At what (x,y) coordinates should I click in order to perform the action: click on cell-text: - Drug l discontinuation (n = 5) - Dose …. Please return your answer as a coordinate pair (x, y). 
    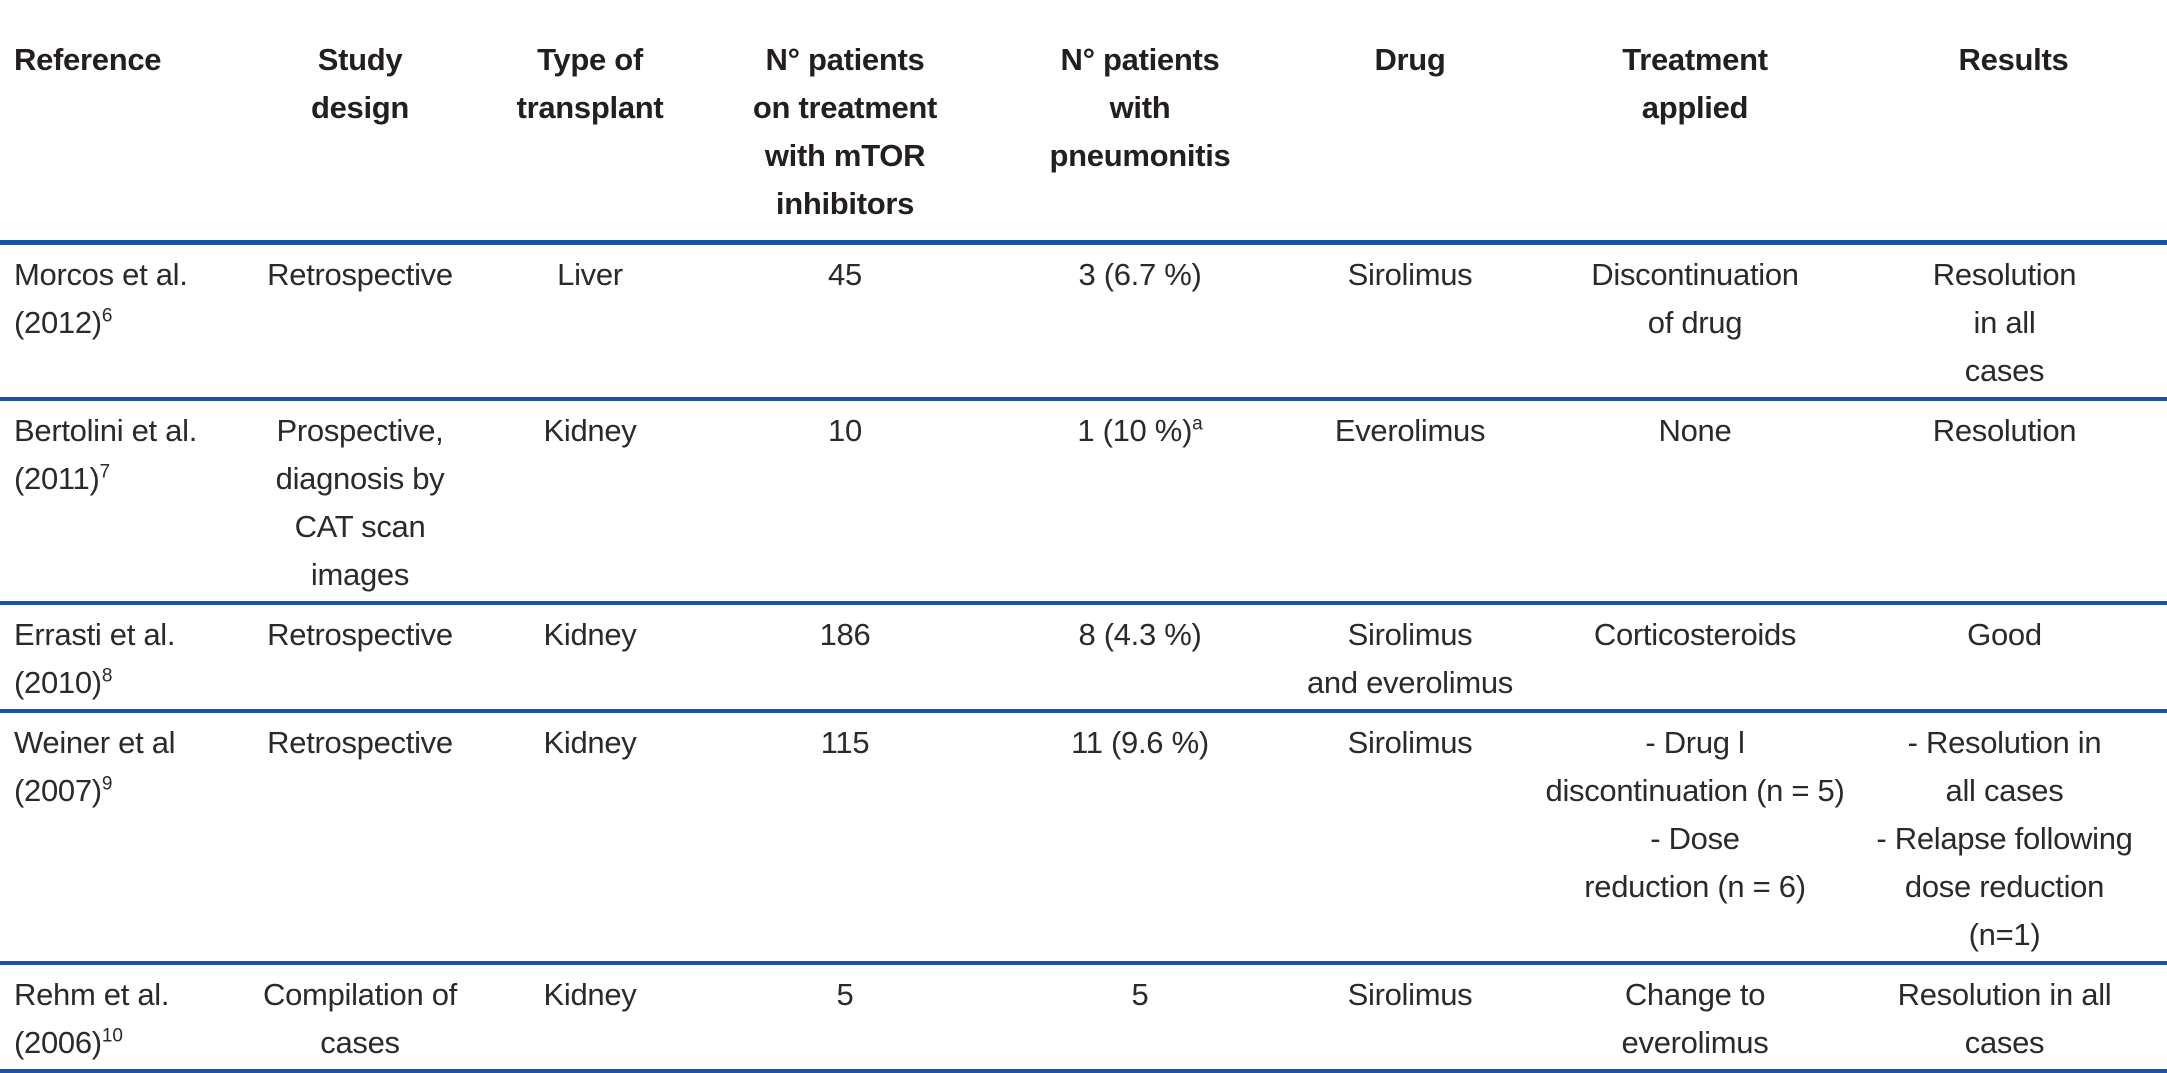
    Looking at the image, I should click on (1695, 814).